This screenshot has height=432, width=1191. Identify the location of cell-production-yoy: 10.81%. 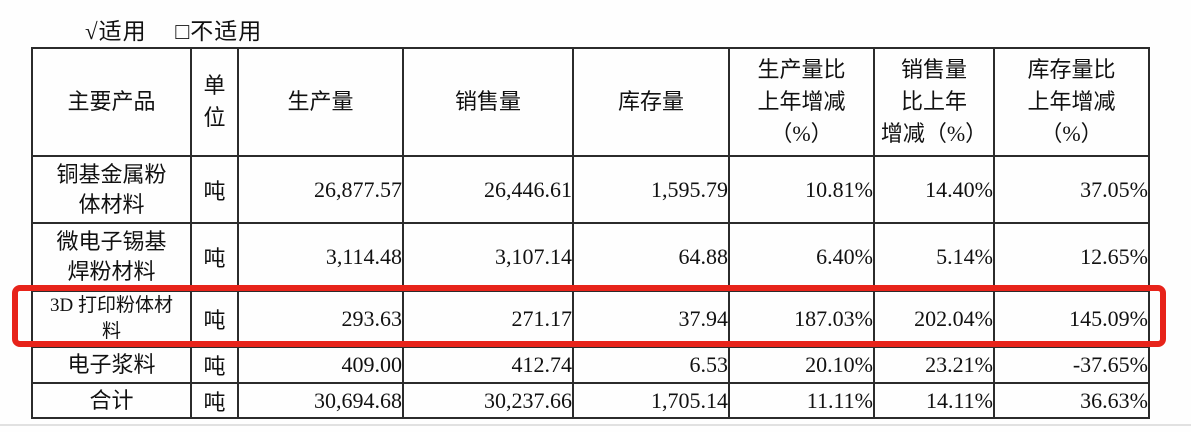
(801, 189).